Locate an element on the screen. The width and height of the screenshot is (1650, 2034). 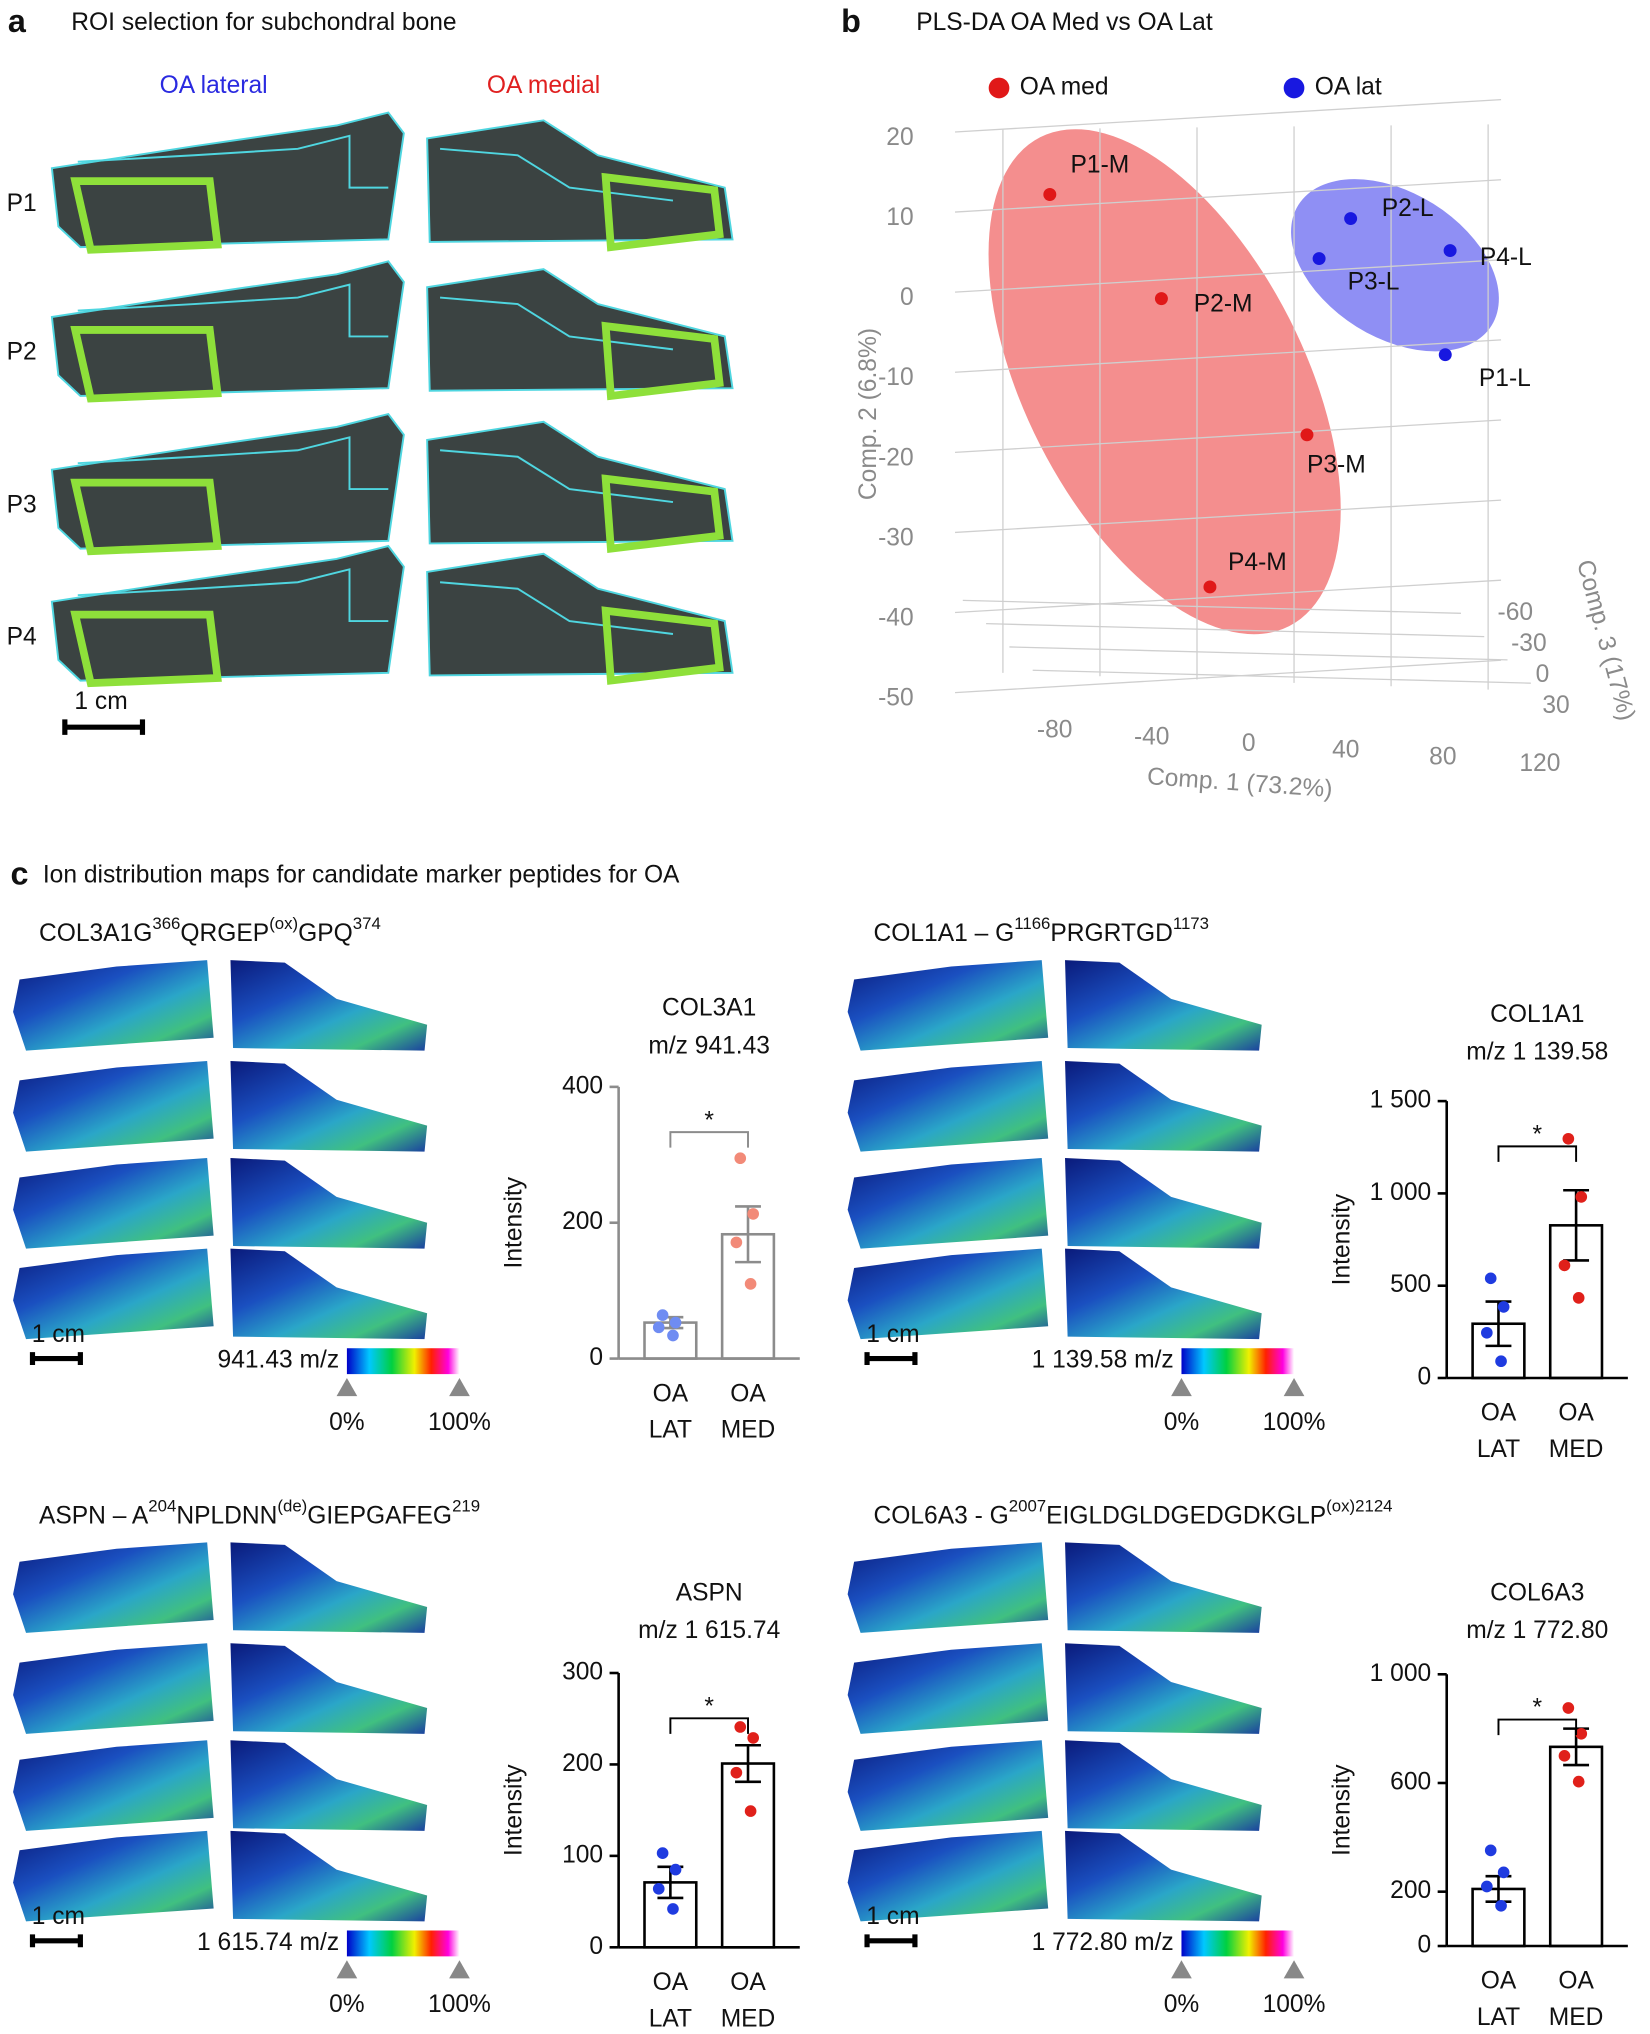
map-title: ASPN – A204NPLDNN(de)GIEPGAFEG219 is located at coordinates (259, 1512).